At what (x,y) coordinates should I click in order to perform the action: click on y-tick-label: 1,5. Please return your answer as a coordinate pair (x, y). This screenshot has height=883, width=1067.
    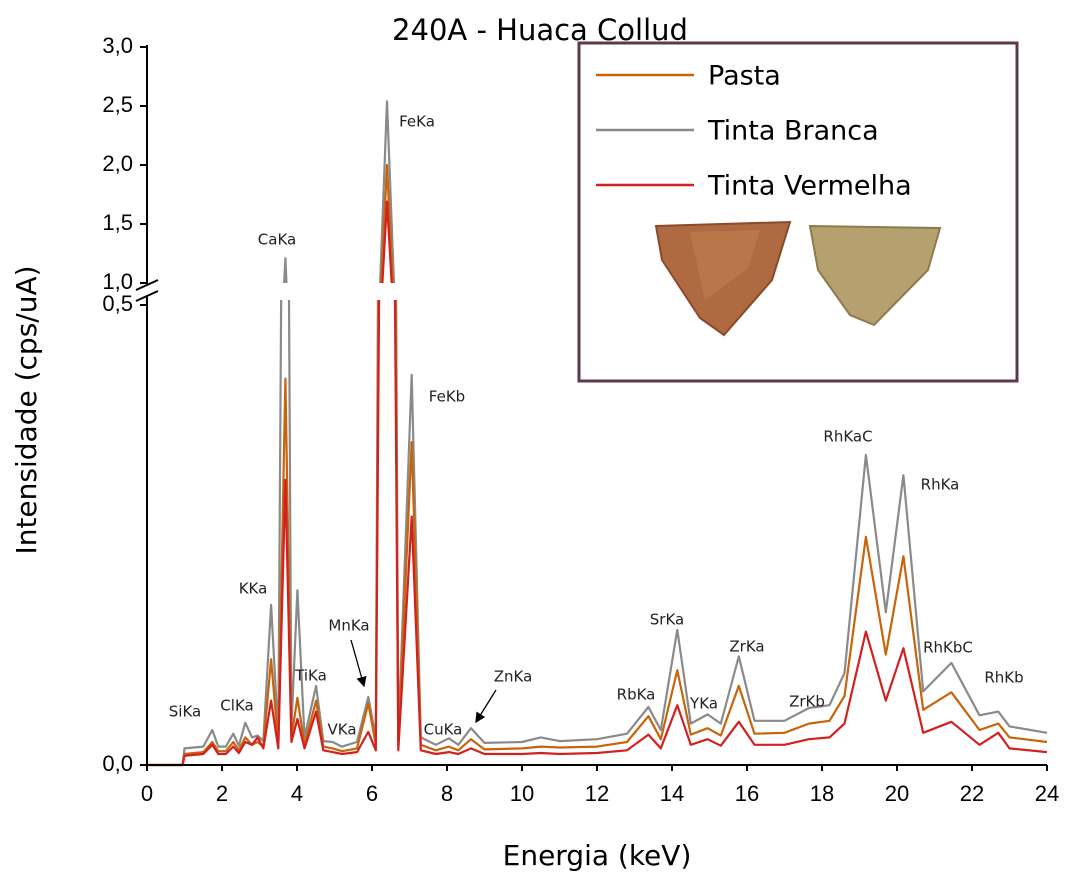
    Looking at the image, I should click on (117, 222).